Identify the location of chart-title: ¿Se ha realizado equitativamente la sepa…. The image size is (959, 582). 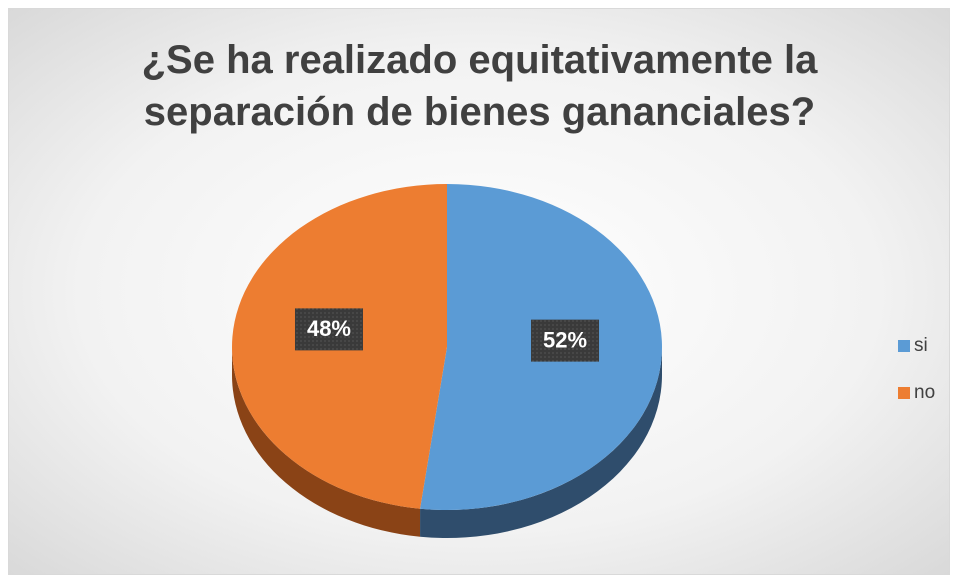
(479, 86).